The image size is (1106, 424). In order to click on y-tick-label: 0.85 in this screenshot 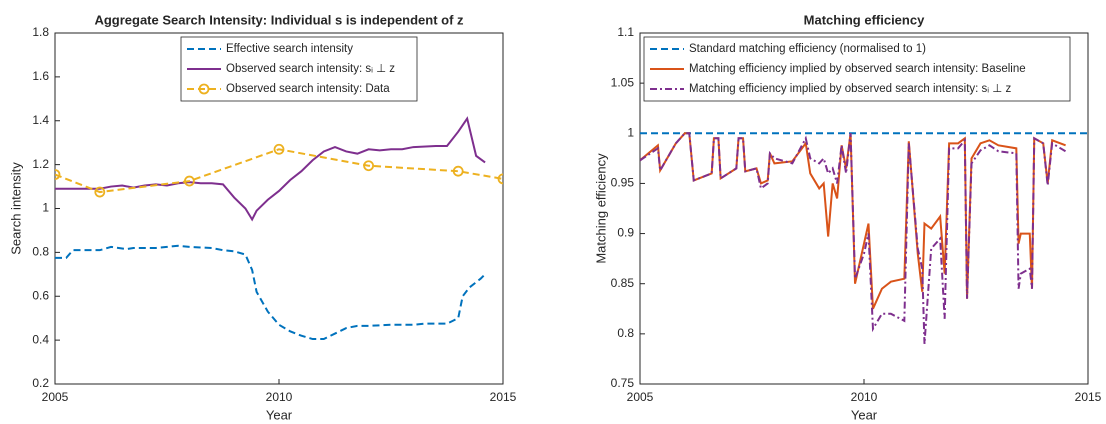, I will do `click(623, 283)`.